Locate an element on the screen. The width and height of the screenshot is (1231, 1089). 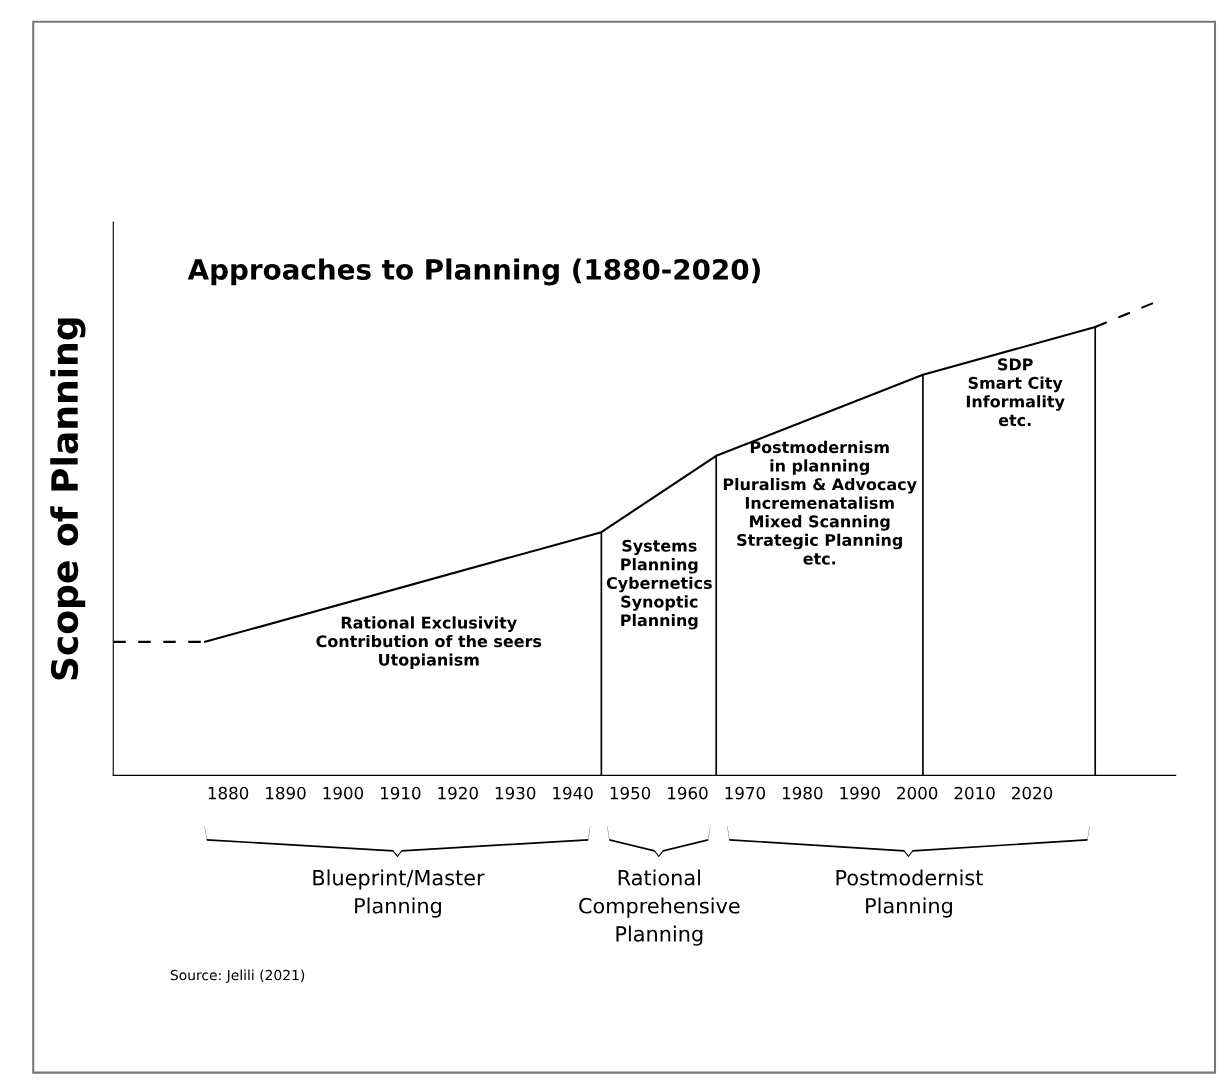
annotation: Rational Exclusivity Contribution of the seers Utopianism is located at coordinates (429, 642).